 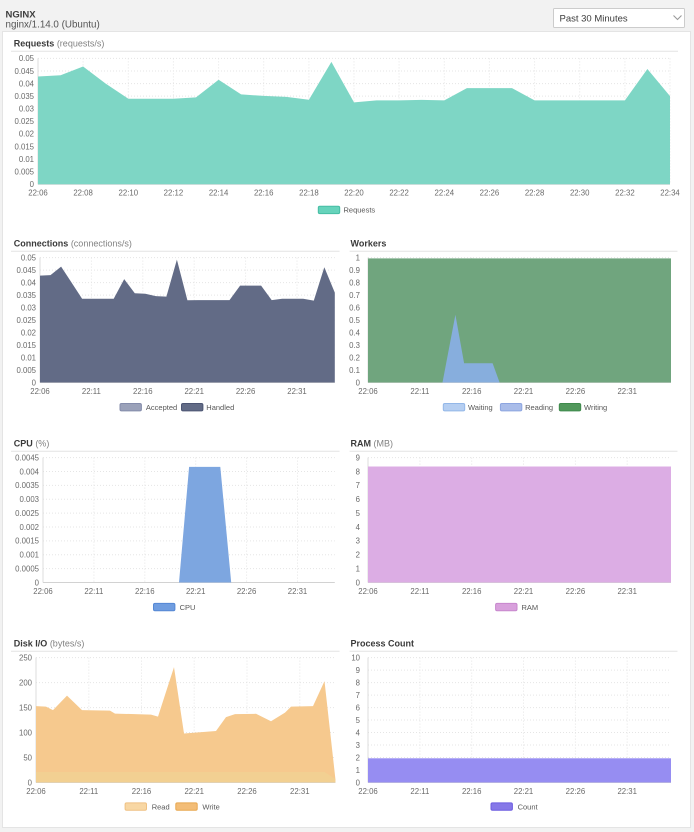 What do you see at coordinates (29, 555) in the screenshot?
I see `svg-text: 0.001` at bounding box center [29, 555].